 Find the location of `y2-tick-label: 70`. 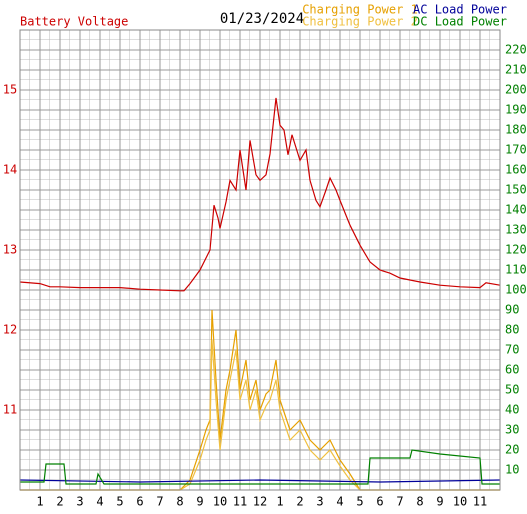

y2-tick-label: 70 is located at coordinates (512, 350).